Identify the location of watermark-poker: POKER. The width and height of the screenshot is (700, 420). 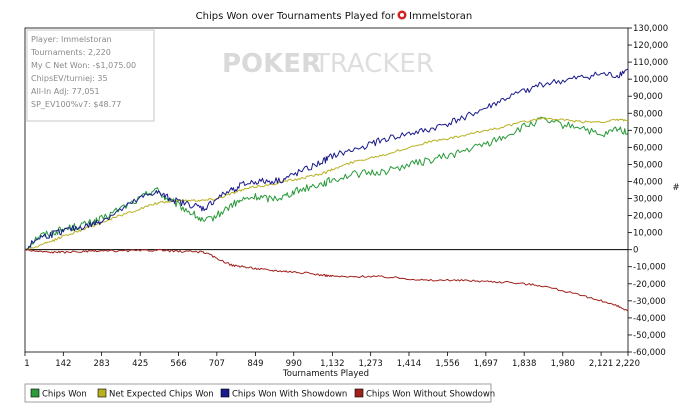
(271, 64).